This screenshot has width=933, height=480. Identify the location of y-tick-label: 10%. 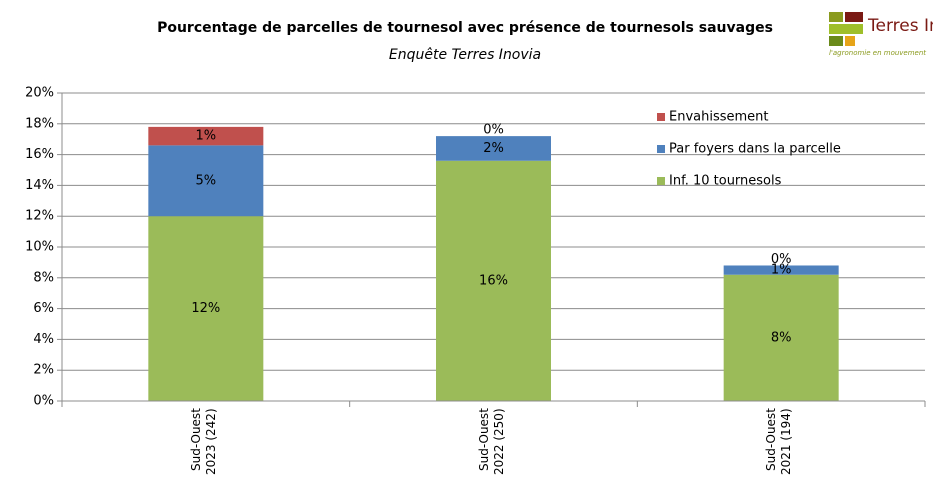
(39, 247).